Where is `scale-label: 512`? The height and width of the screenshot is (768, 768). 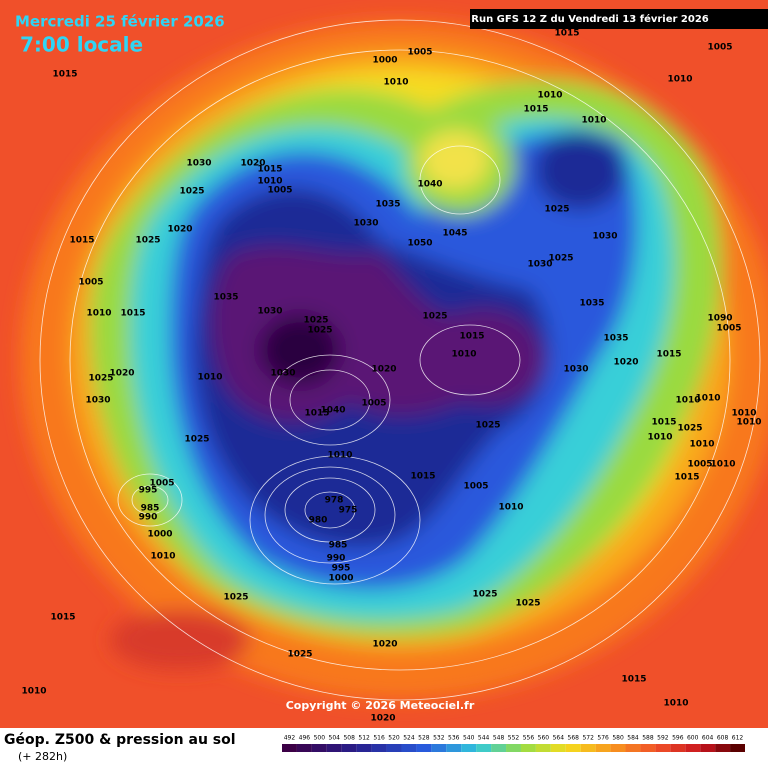
scale-label: 512 is located at coordinates (364, 738).